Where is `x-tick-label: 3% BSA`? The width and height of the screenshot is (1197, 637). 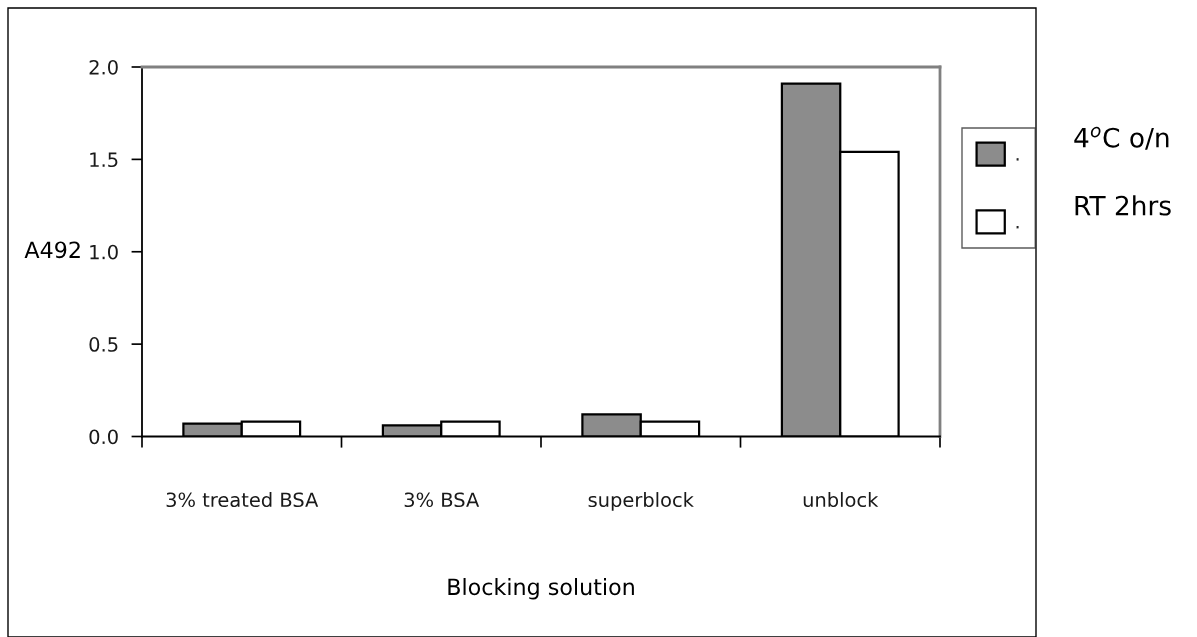
x-tick-label: 3% BSA is located at coordinates (442, 500).